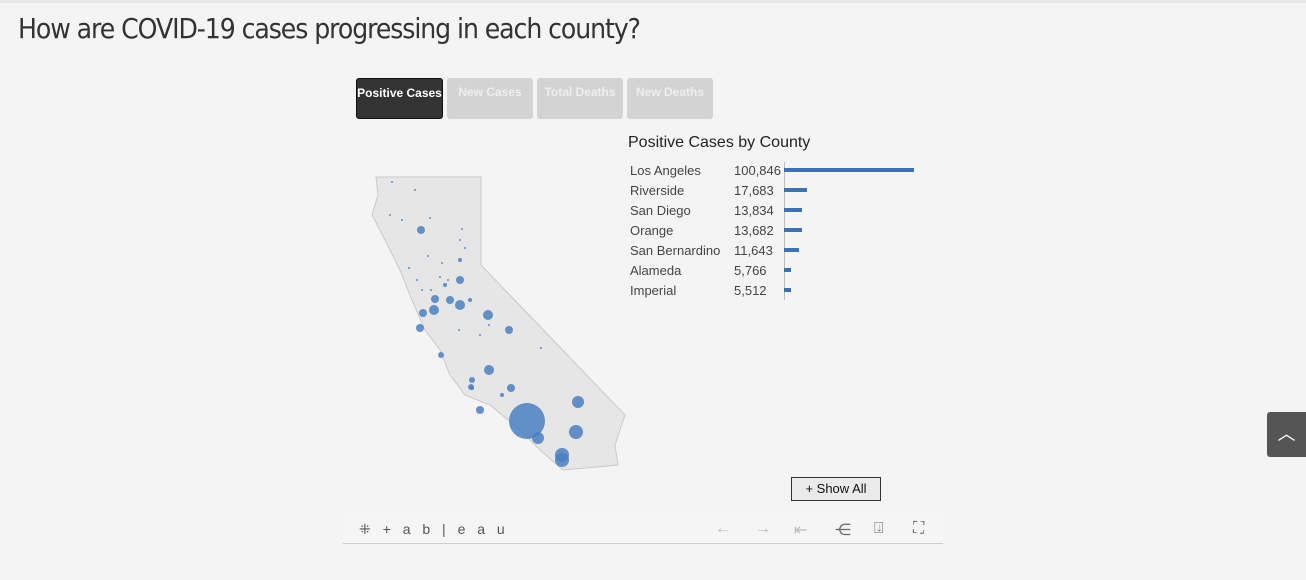  What do you see at coordinates (757, 170) in the screenshot?
I see `county-value: 100,846` at bounding box center [757, 170].